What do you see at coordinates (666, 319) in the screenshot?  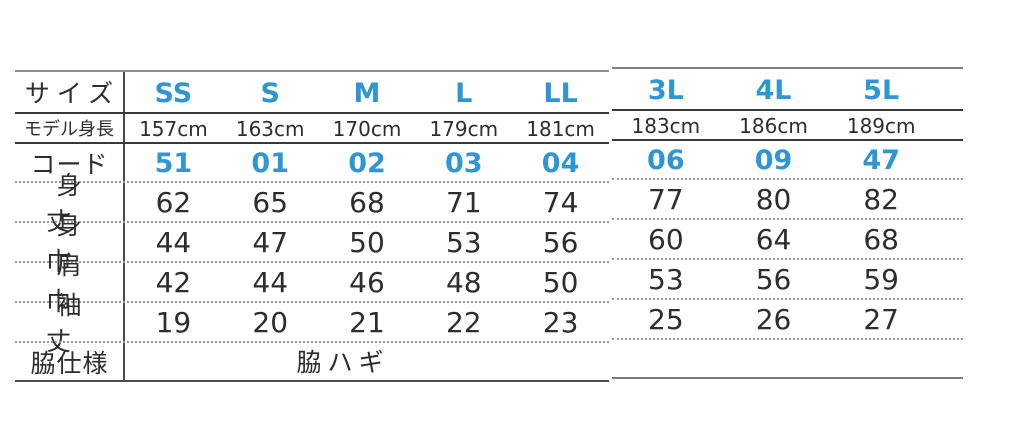 I see `sleeve-length-cell: 25` at bounding box center [666, 319].